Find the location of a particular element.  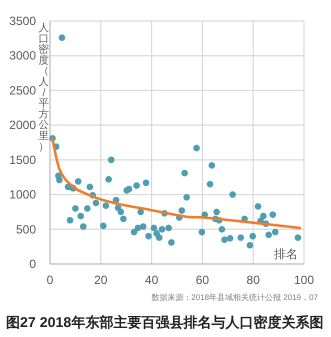

x-tick-label: 20 is located at coordinates (101, 280).